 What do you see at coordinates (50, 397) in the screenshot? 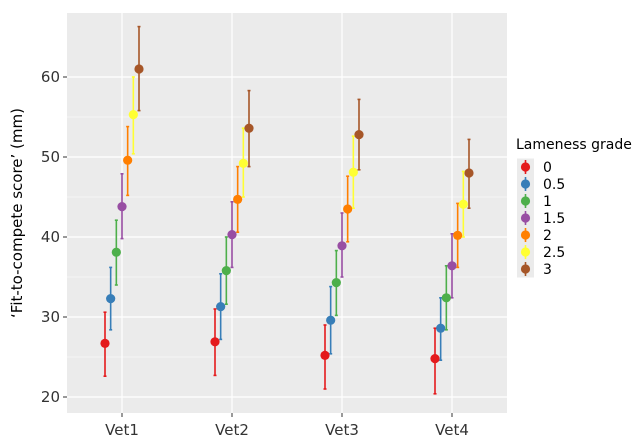
I see `y-tick-label: 20` at bounding box center [50, 397].